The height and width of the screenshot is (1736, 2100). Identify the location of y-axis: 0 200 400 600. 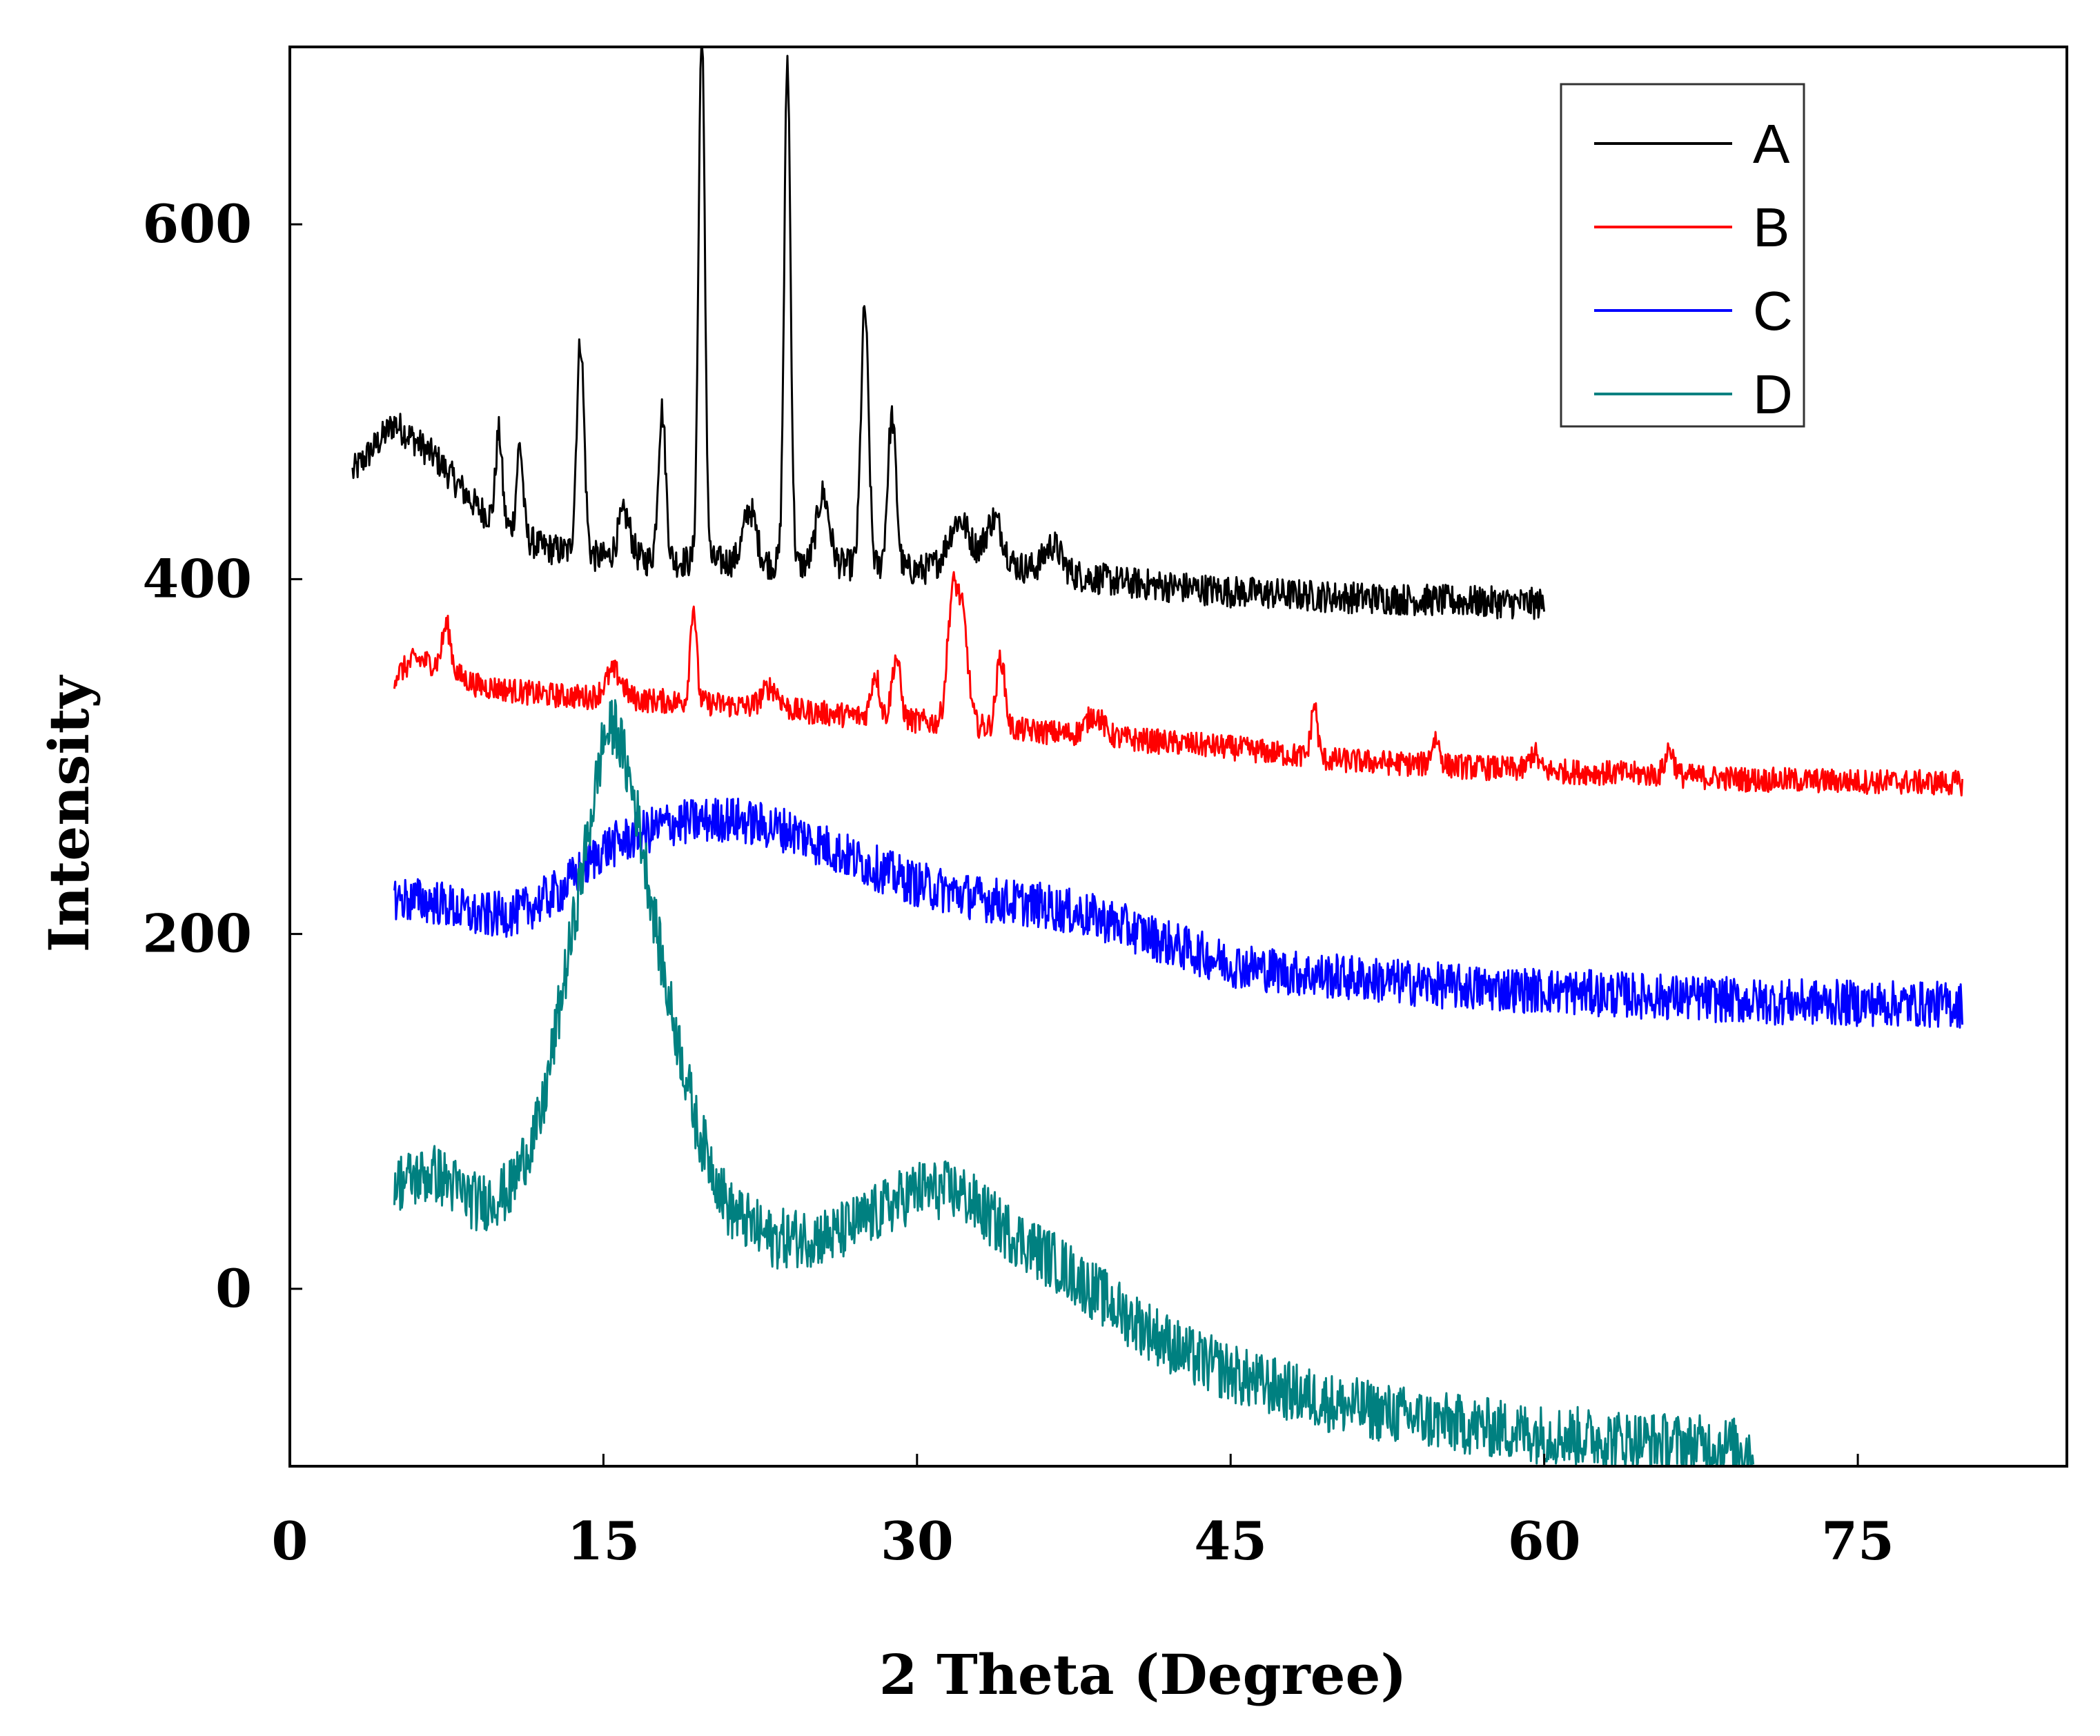
(222, 756).